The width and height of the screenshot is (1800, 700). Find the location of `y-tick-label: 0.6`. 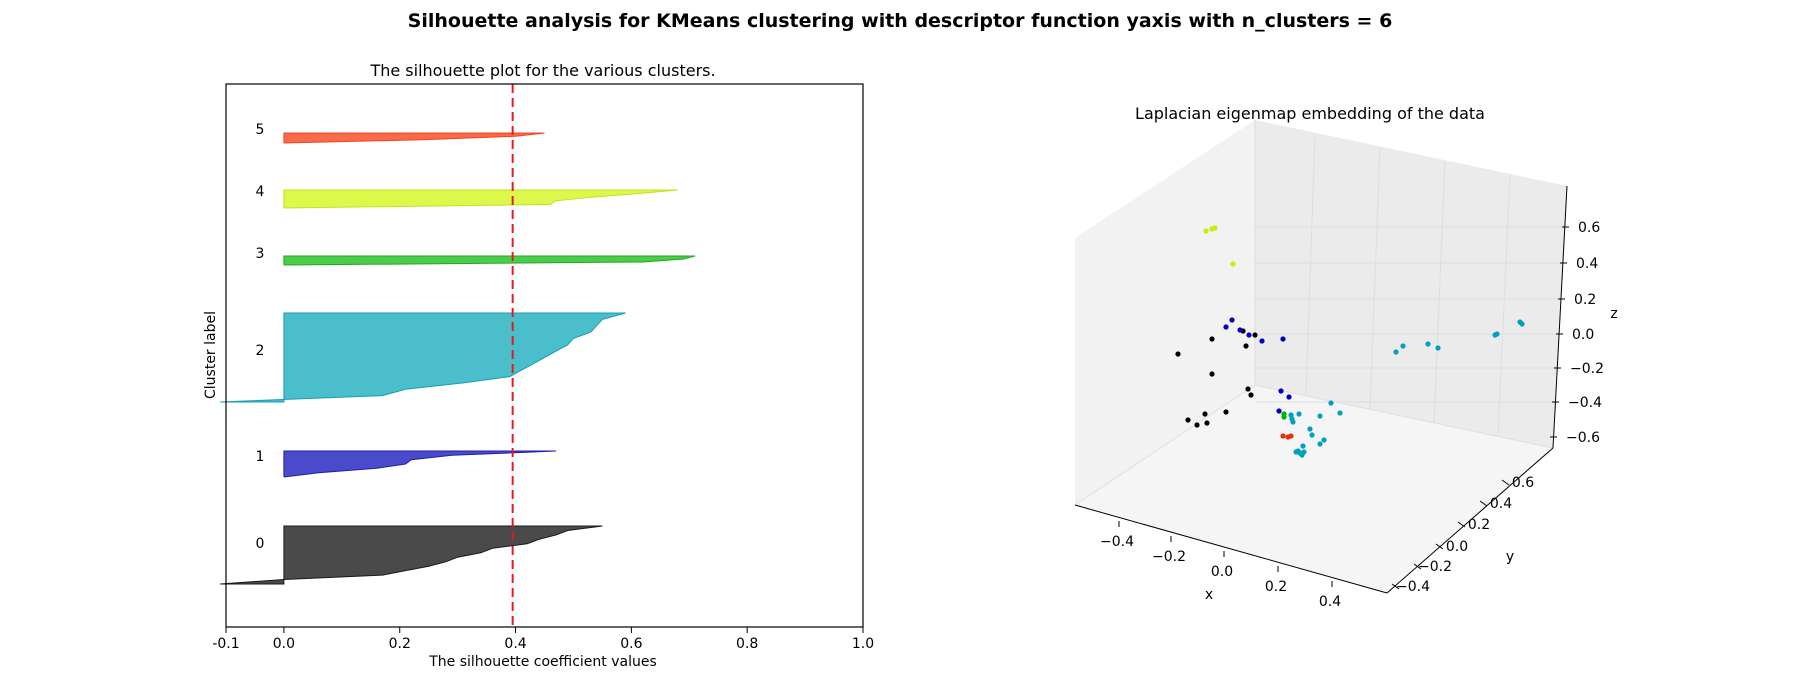

y-tick-label: 0.6 is located at coordinates (1523, 483).